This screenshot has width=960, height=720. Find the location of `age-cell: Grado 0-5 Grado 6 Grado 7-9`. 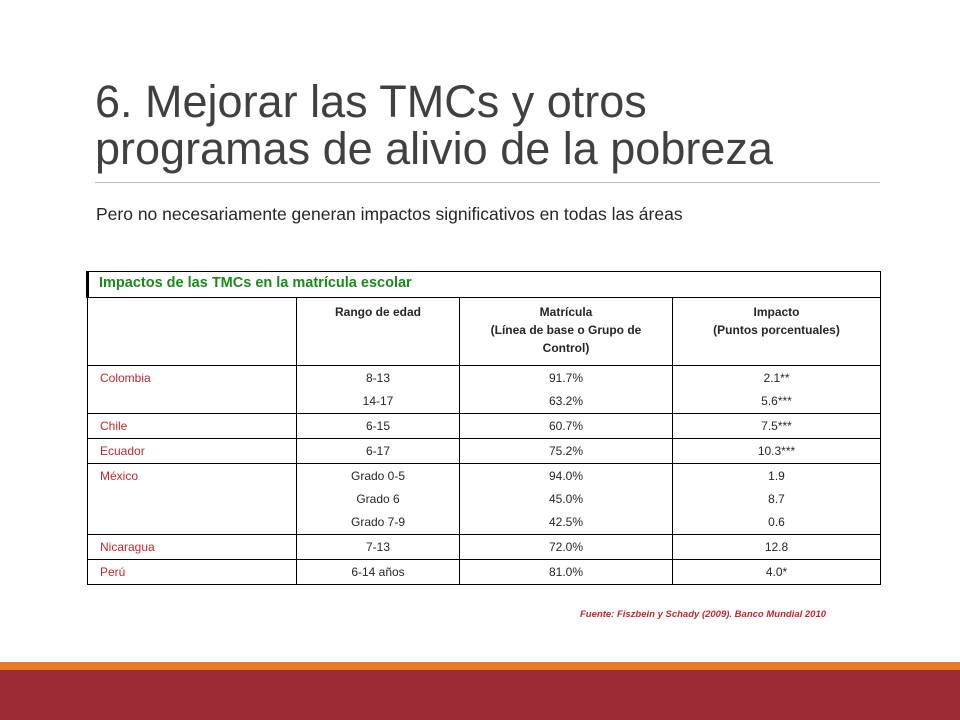

age-cell: Grado 0-5 Grado 6 Grado 7-9 is located at coordinates (378, 499).